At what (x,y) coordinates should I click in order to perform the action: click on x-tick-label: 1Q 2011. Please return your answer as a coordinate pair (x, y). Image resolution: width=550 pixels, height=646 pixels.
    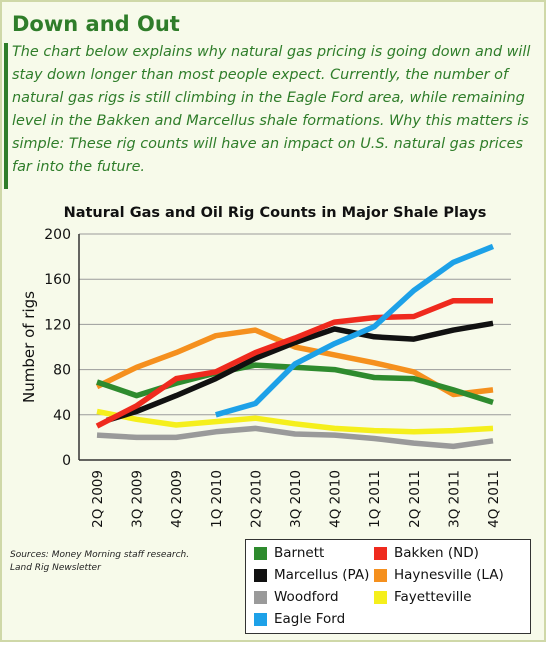
    Looking at the image, I should click on (375, 499).